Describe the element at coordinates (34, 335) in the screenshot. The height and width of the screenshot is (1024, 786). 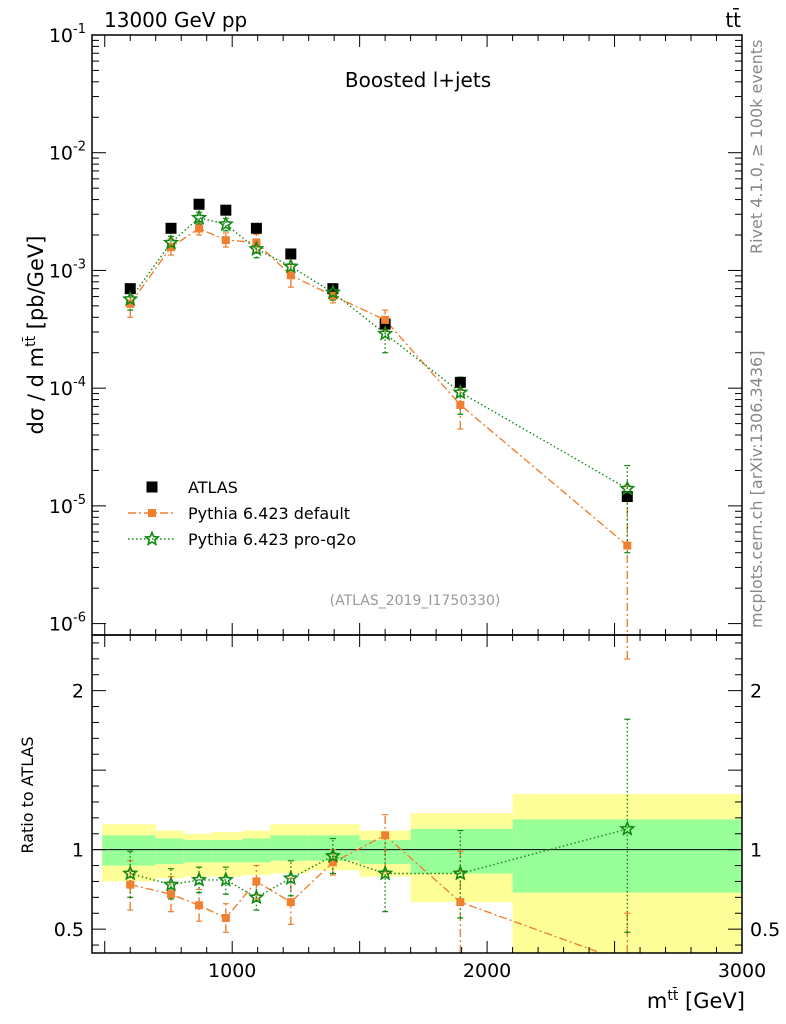
I see `y-axis-label: dσ / d mtt̄ [pb/GeV]` at that location.